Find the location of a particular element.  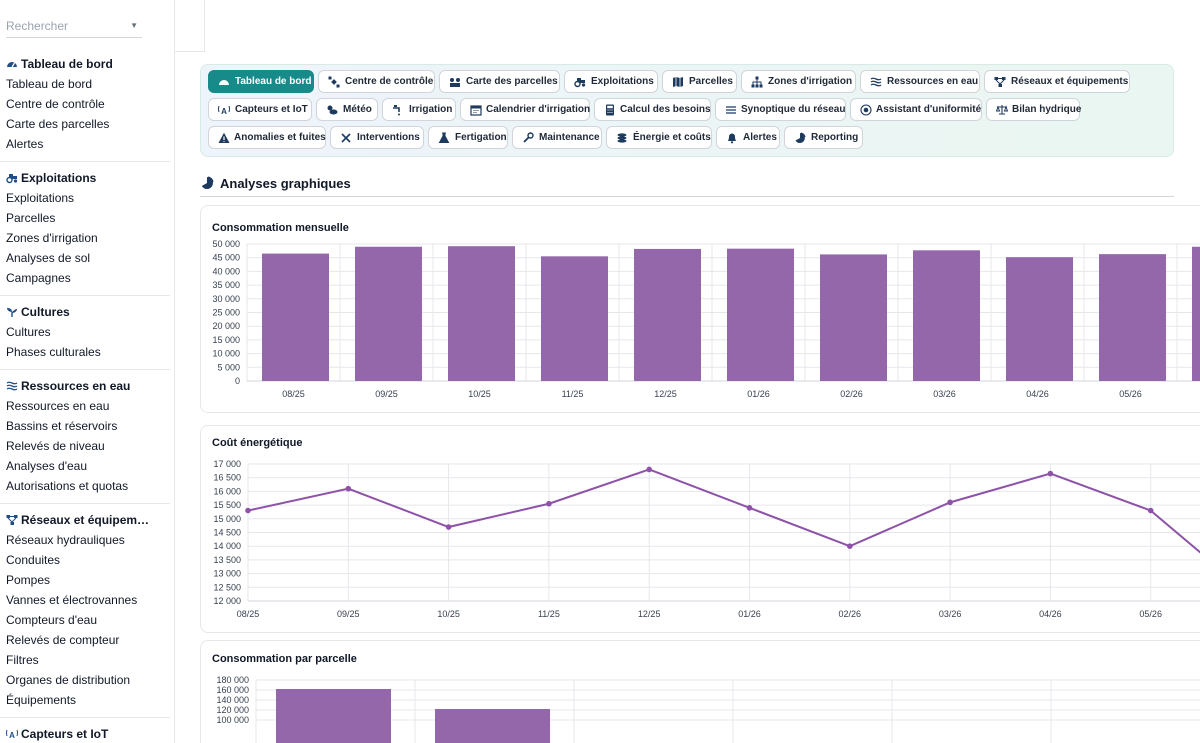

sidebar-section-title: A Capteurs et IoT is located at coordinates (87, 733).